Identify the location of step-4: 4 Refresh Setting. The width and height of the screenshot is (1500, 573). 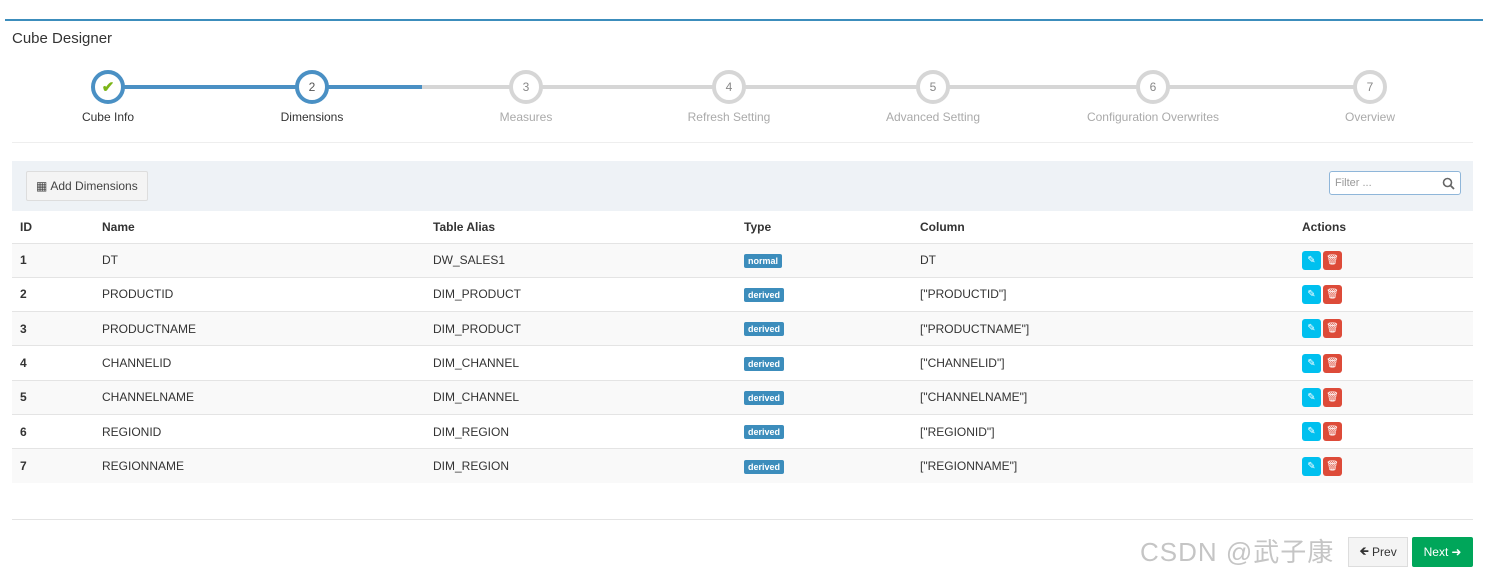
(729, 97).